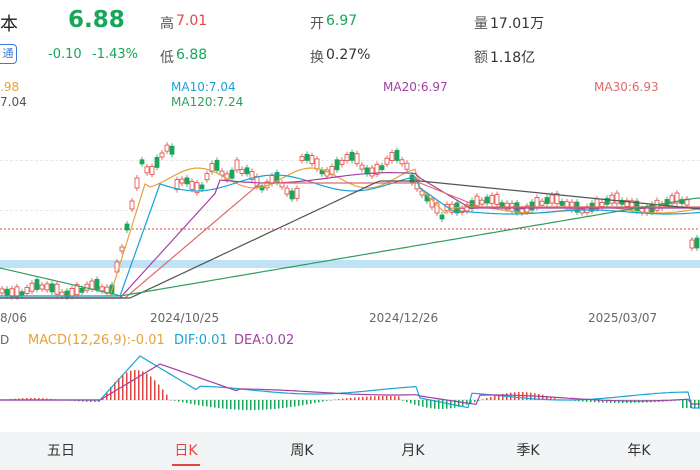 This screenshot has height=470, width=700. I want to click on stock-connect-badge: 通, so click(8, 54).